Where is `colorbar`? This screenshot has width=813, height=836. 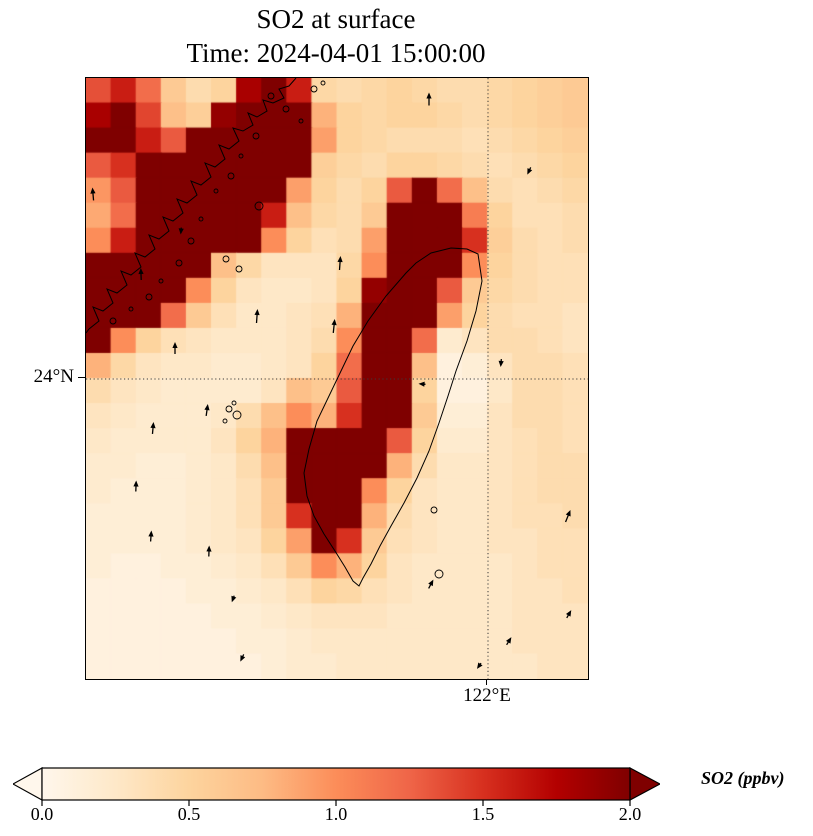 colorbar is located at coordinates (336, 786).